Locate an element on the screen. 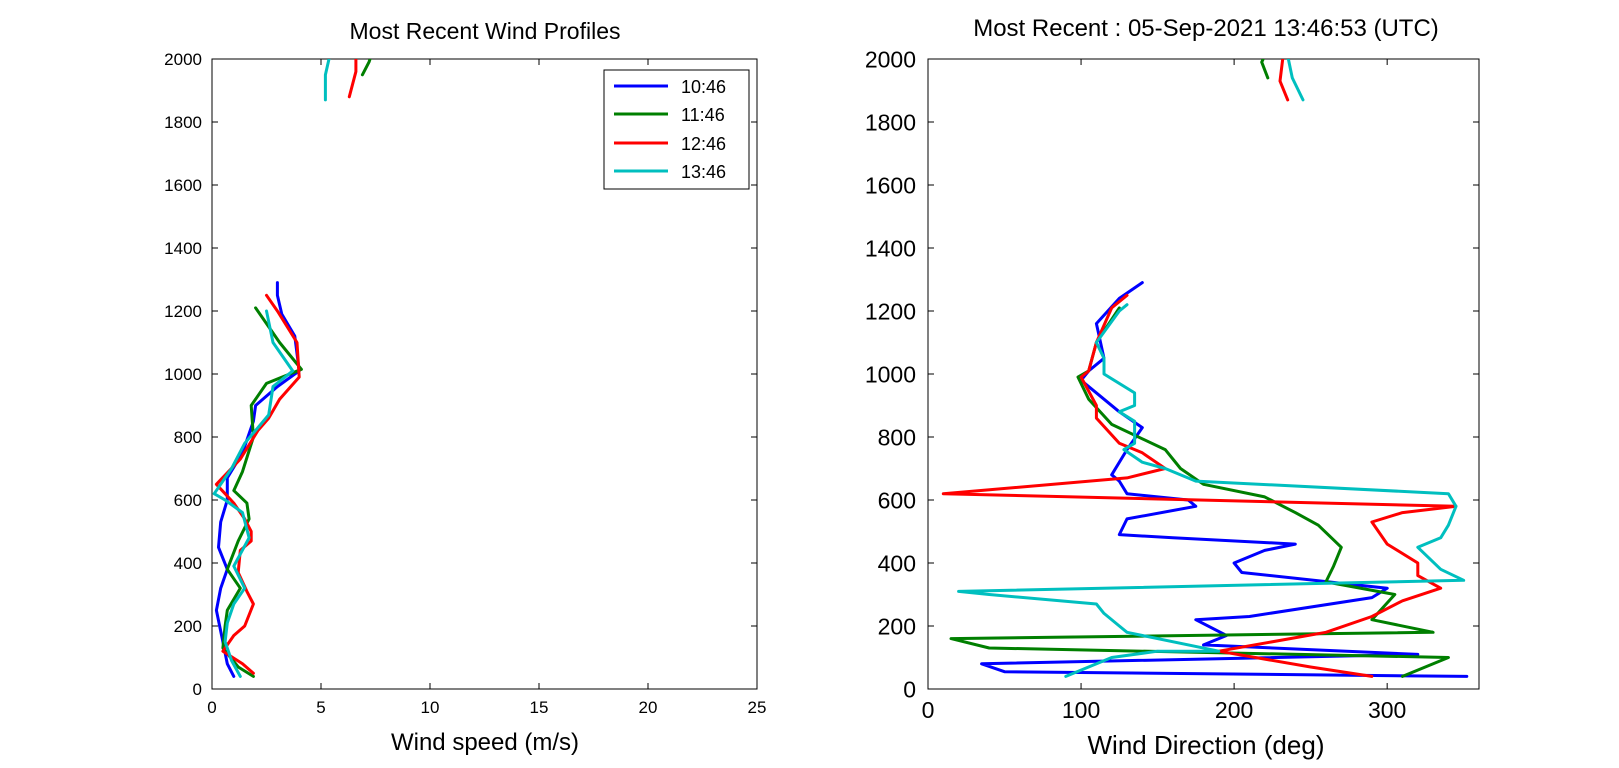 Image resolution: width=1619 pixels, height=768 pixels. wind-speed-title: Most Recent Wind Profiles is located at coordinates (485, 31).